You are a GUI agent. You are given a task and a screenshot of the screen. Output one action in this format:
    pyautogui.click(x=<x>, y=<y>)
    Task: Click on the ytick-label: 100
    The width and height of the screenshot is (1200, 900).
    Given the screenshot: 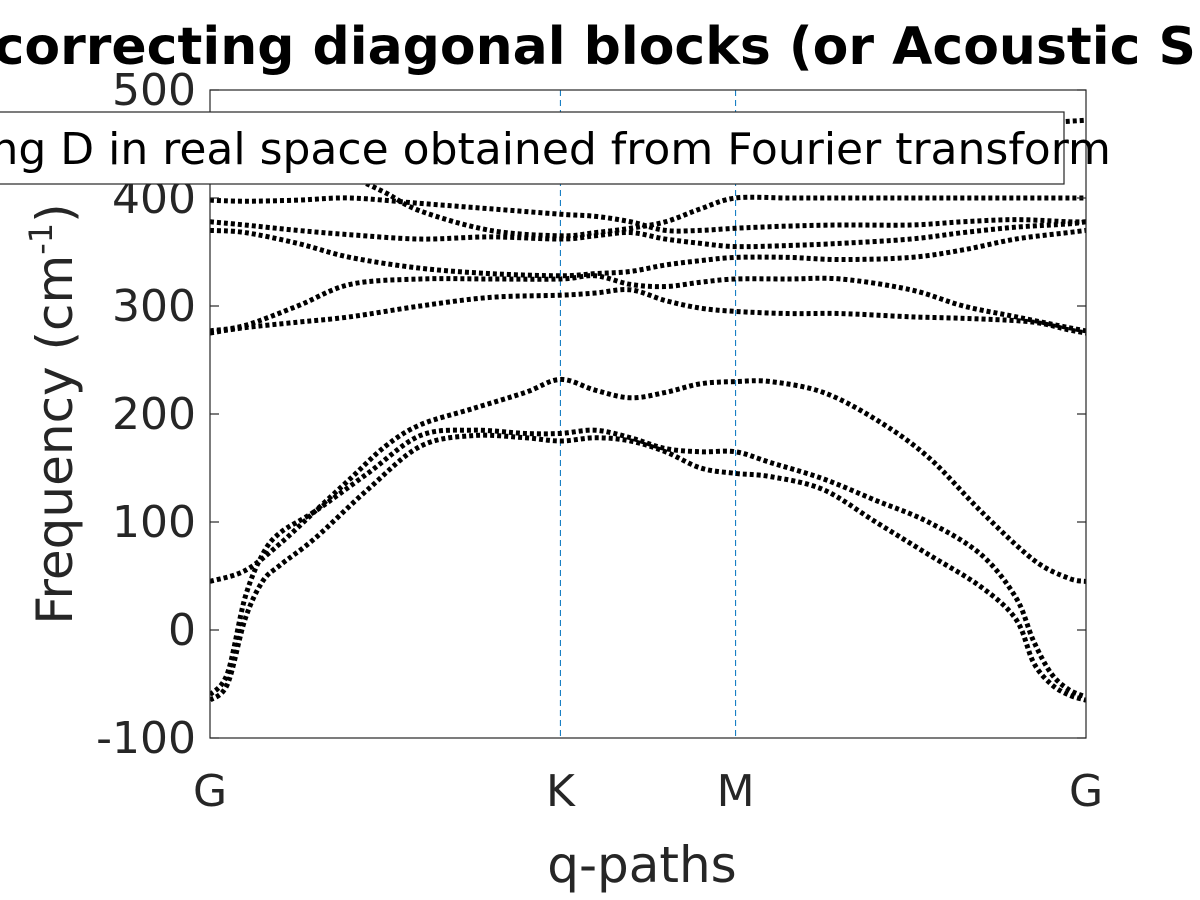 What is the action you would take?
    pyautogui.click(x=154, y=522)
    